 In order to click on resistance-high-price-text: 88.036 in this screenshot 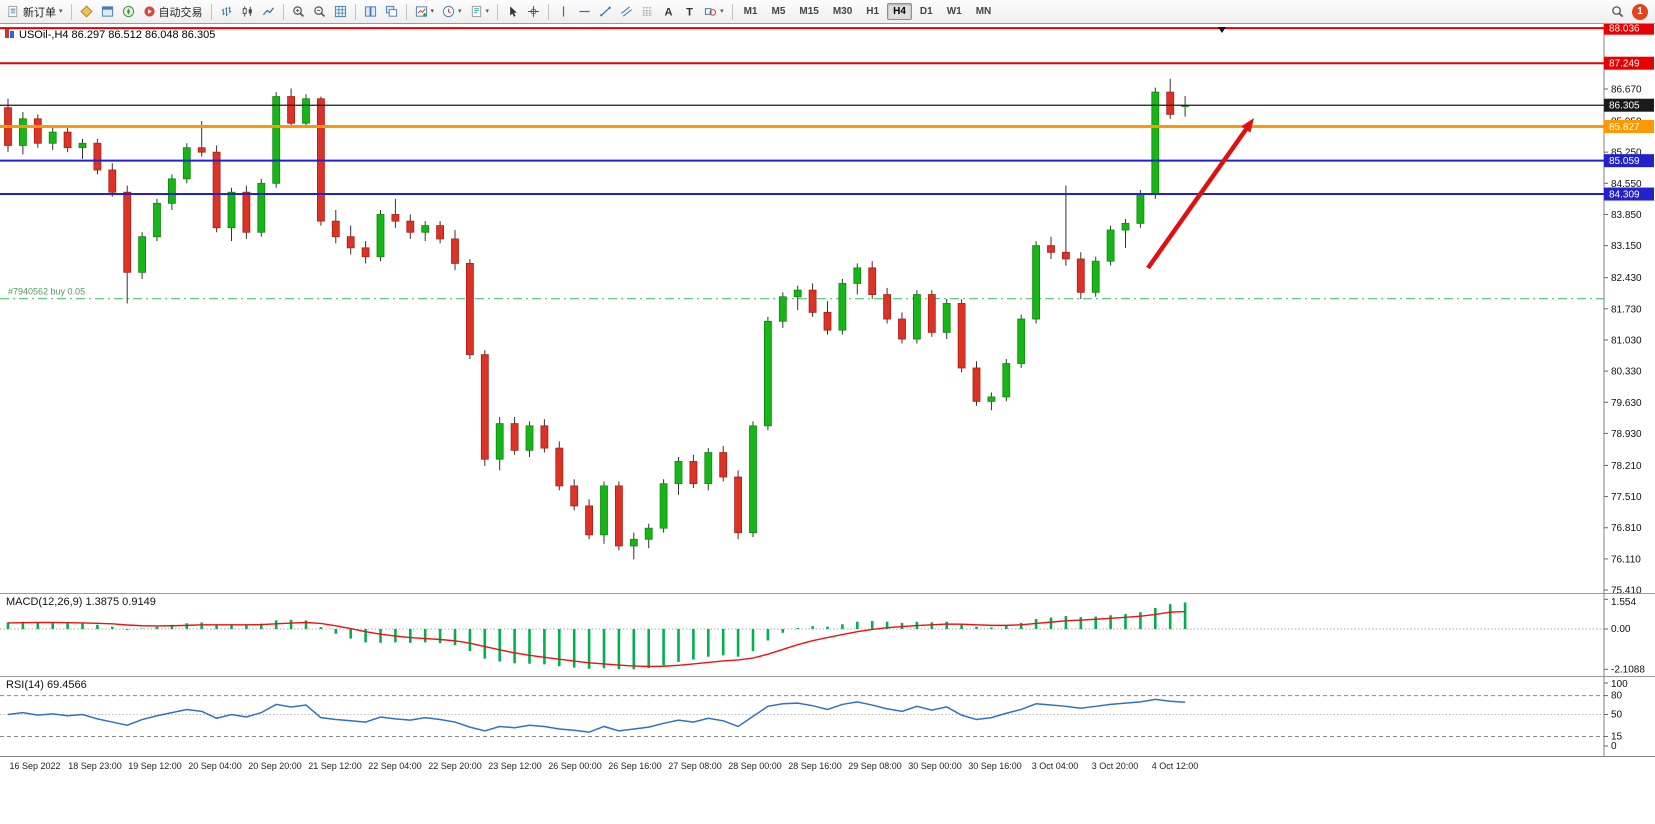, I will do `click(1624, 29)`.